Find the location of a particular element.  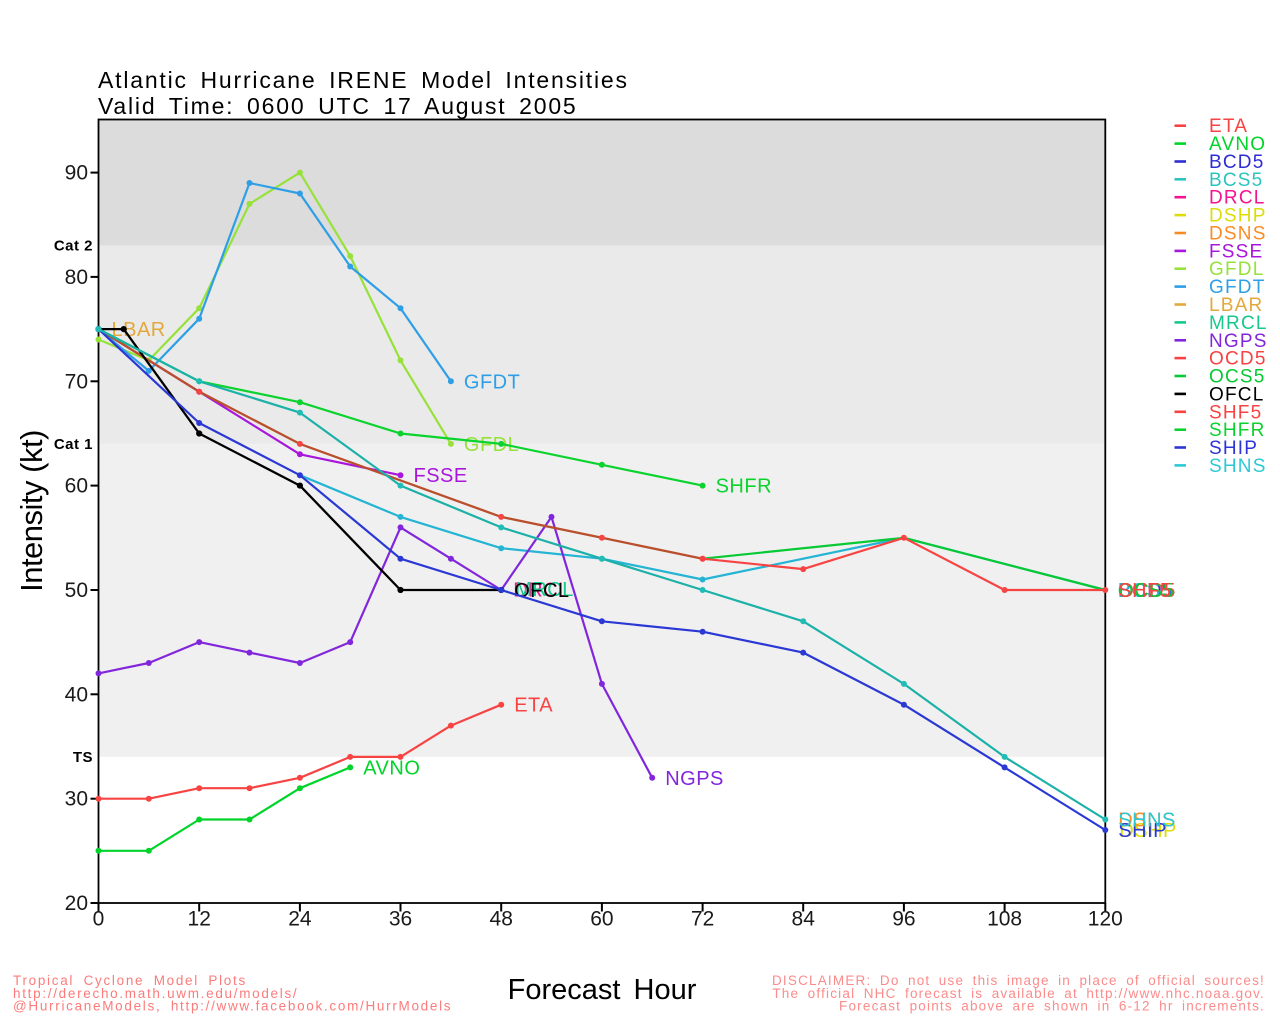

svg-text: TS is located at coordinates (83, 757).